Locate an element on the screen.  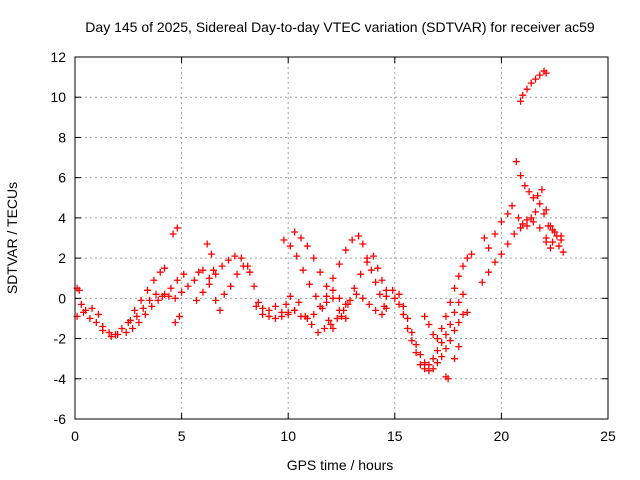
y-tick-label: 10 is located at coordinates (58, 97).